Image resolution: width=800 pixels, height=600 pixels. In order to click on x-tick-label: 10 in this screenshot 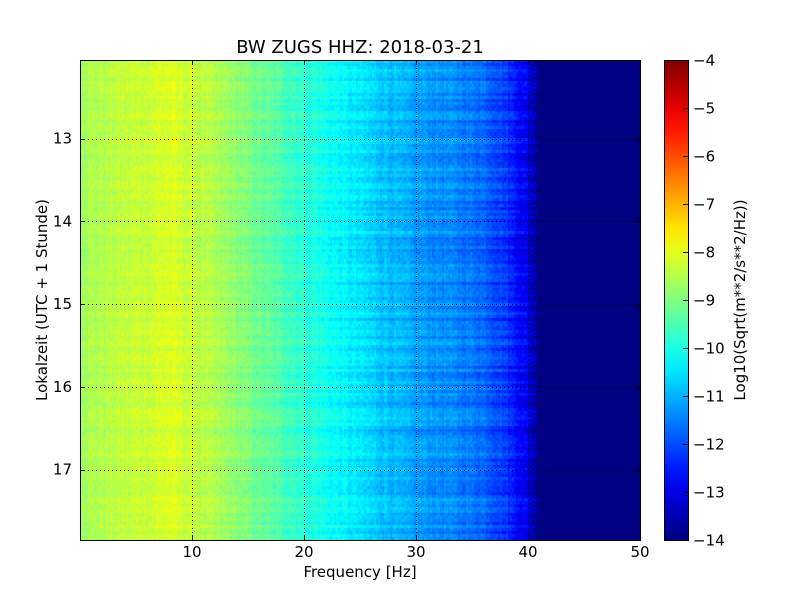, I will do `click(191, 552)`.